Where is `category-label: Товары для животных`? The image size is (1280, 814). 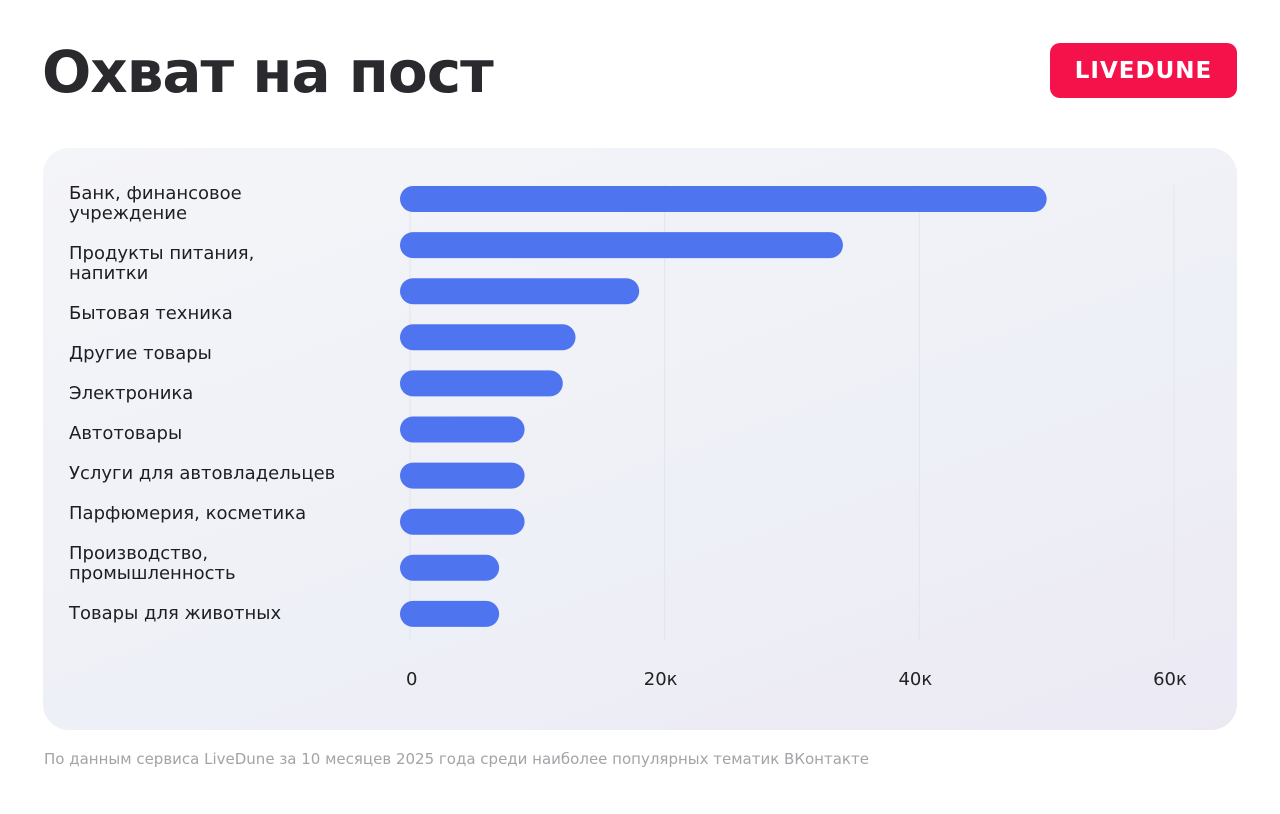 category-label: Товары для животных is located at coordinates (175, 613).